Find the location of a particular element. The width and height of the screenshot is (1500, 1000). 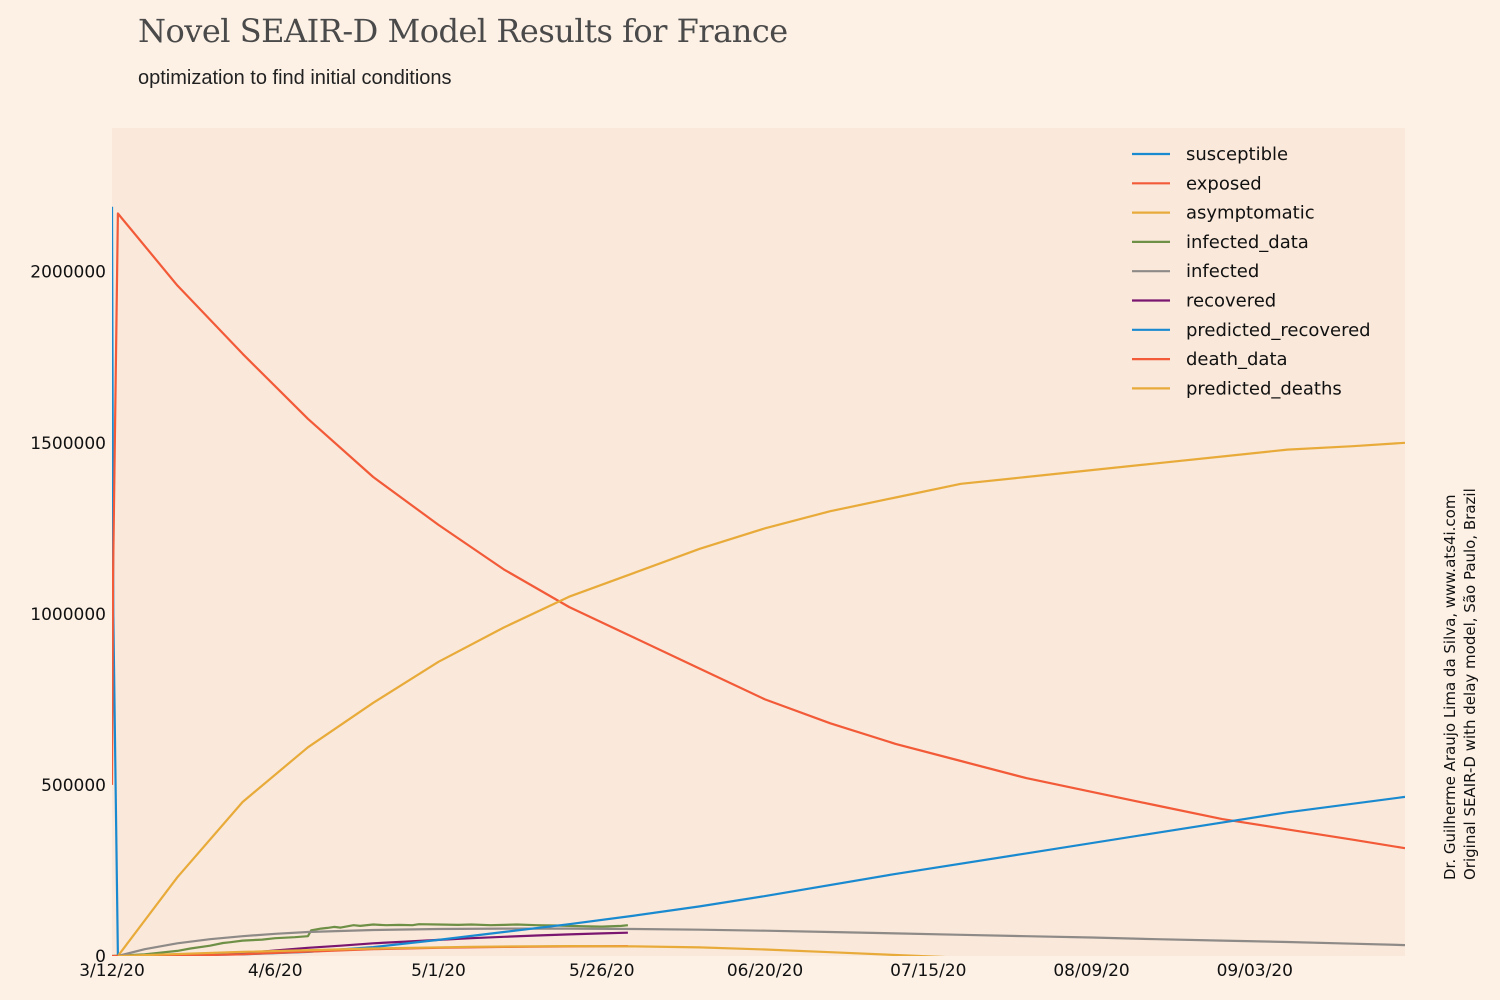

series-line-predicted-deaths is located at coordinates (532, 950).